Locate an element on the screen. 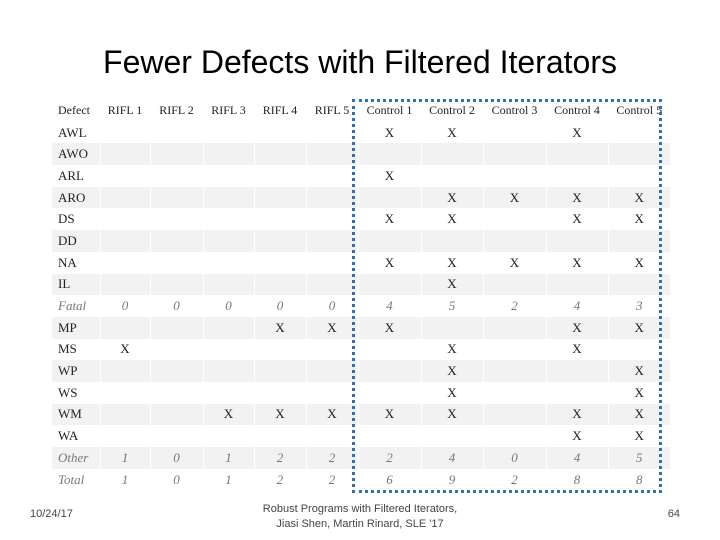 The height and width of the screenshot is (540, 720). table-row: AWL X X X is located at coordinates (361, 132).